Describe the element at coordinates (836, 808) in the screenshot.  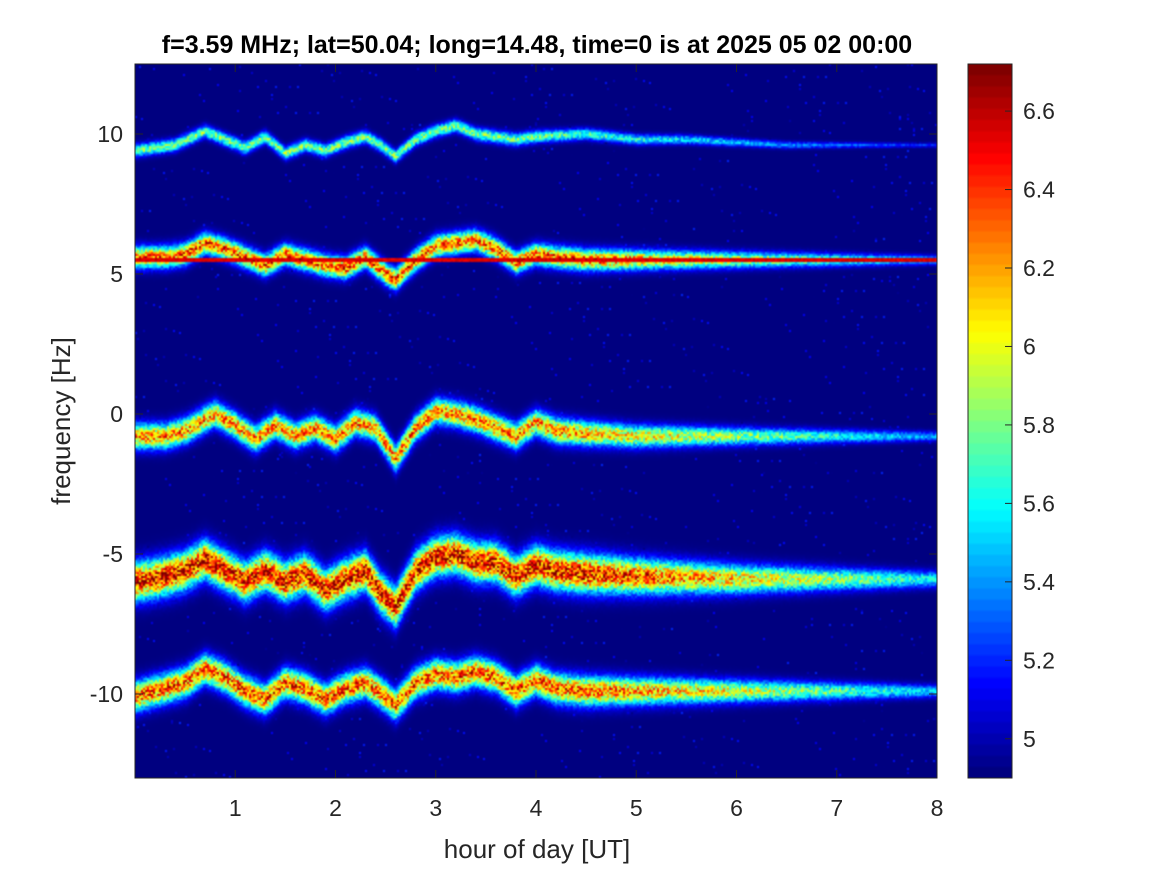
I see `x-tick-label: 7` at that location.